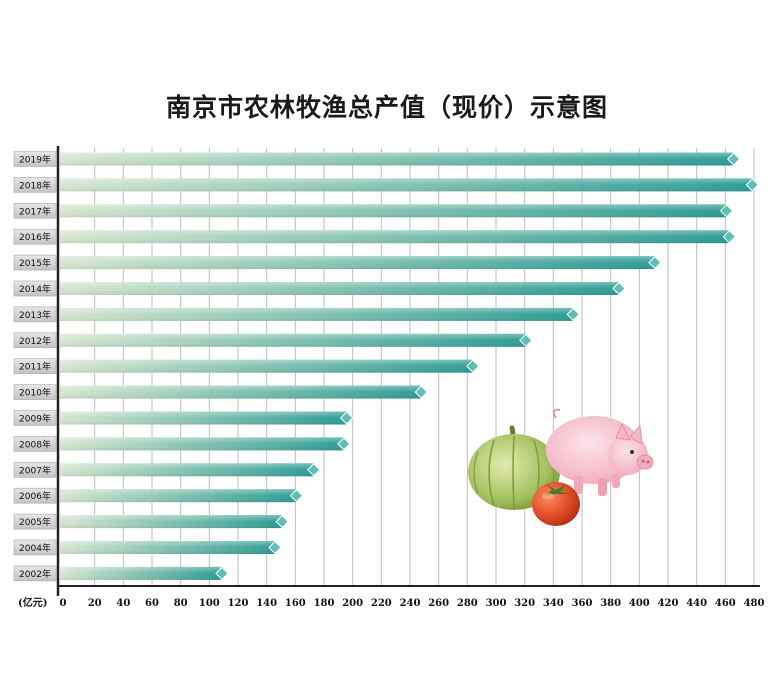 The width and height of the screenshot is (774, 688). I want to click on x-tick-label: 440, so click(696, 603).